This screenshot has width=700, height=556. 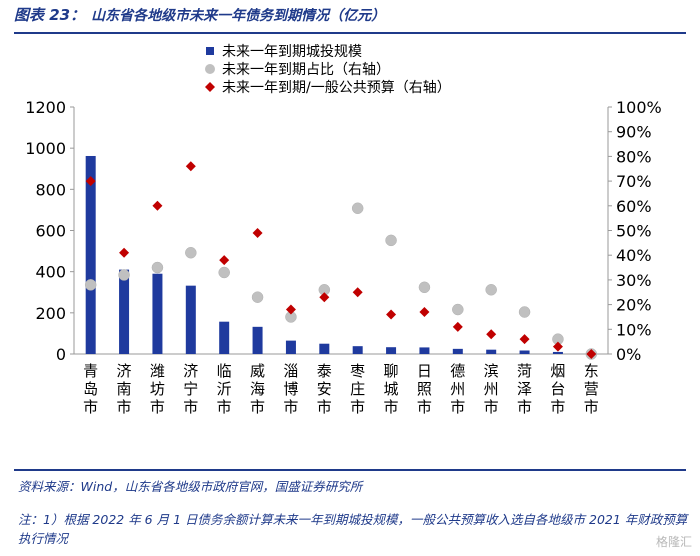 I want to click on x-label-char: 营, so click(x=591, y=389).